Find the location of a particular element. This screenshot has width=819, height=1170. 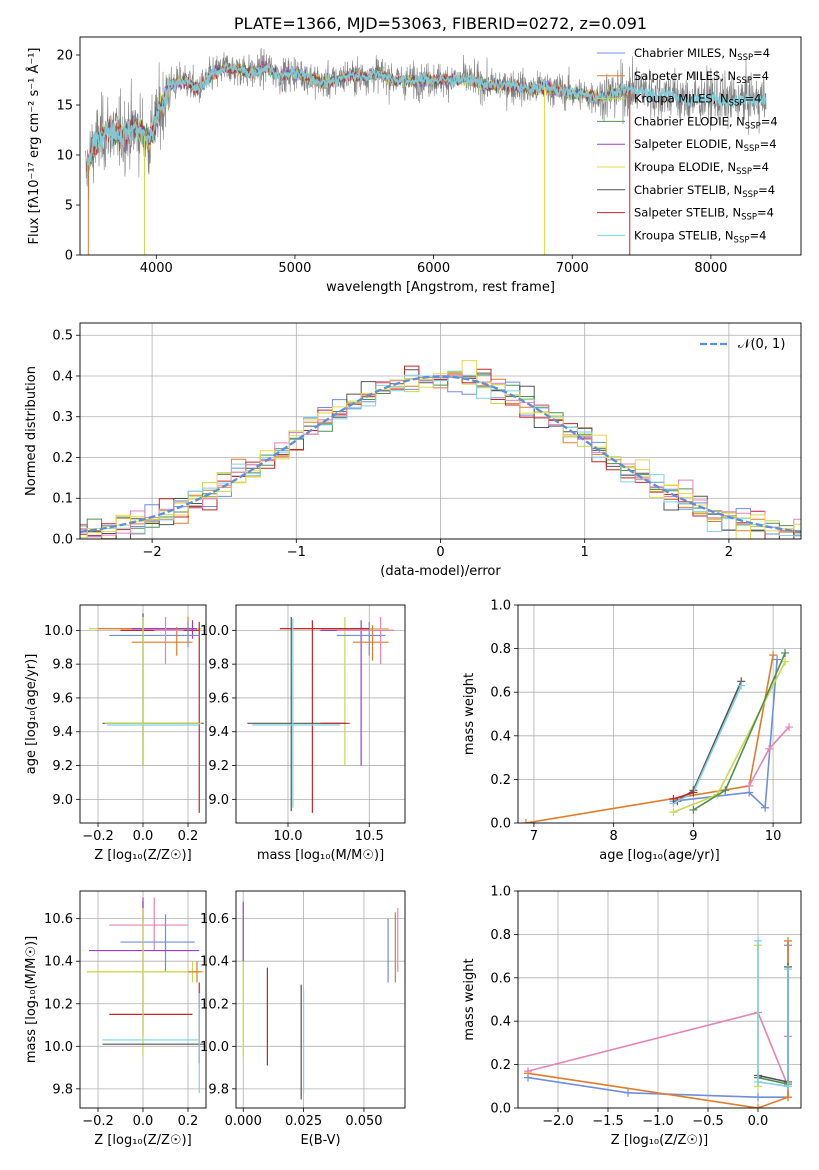

x-tick-label: 4000 is located at coordinates (156, 268).